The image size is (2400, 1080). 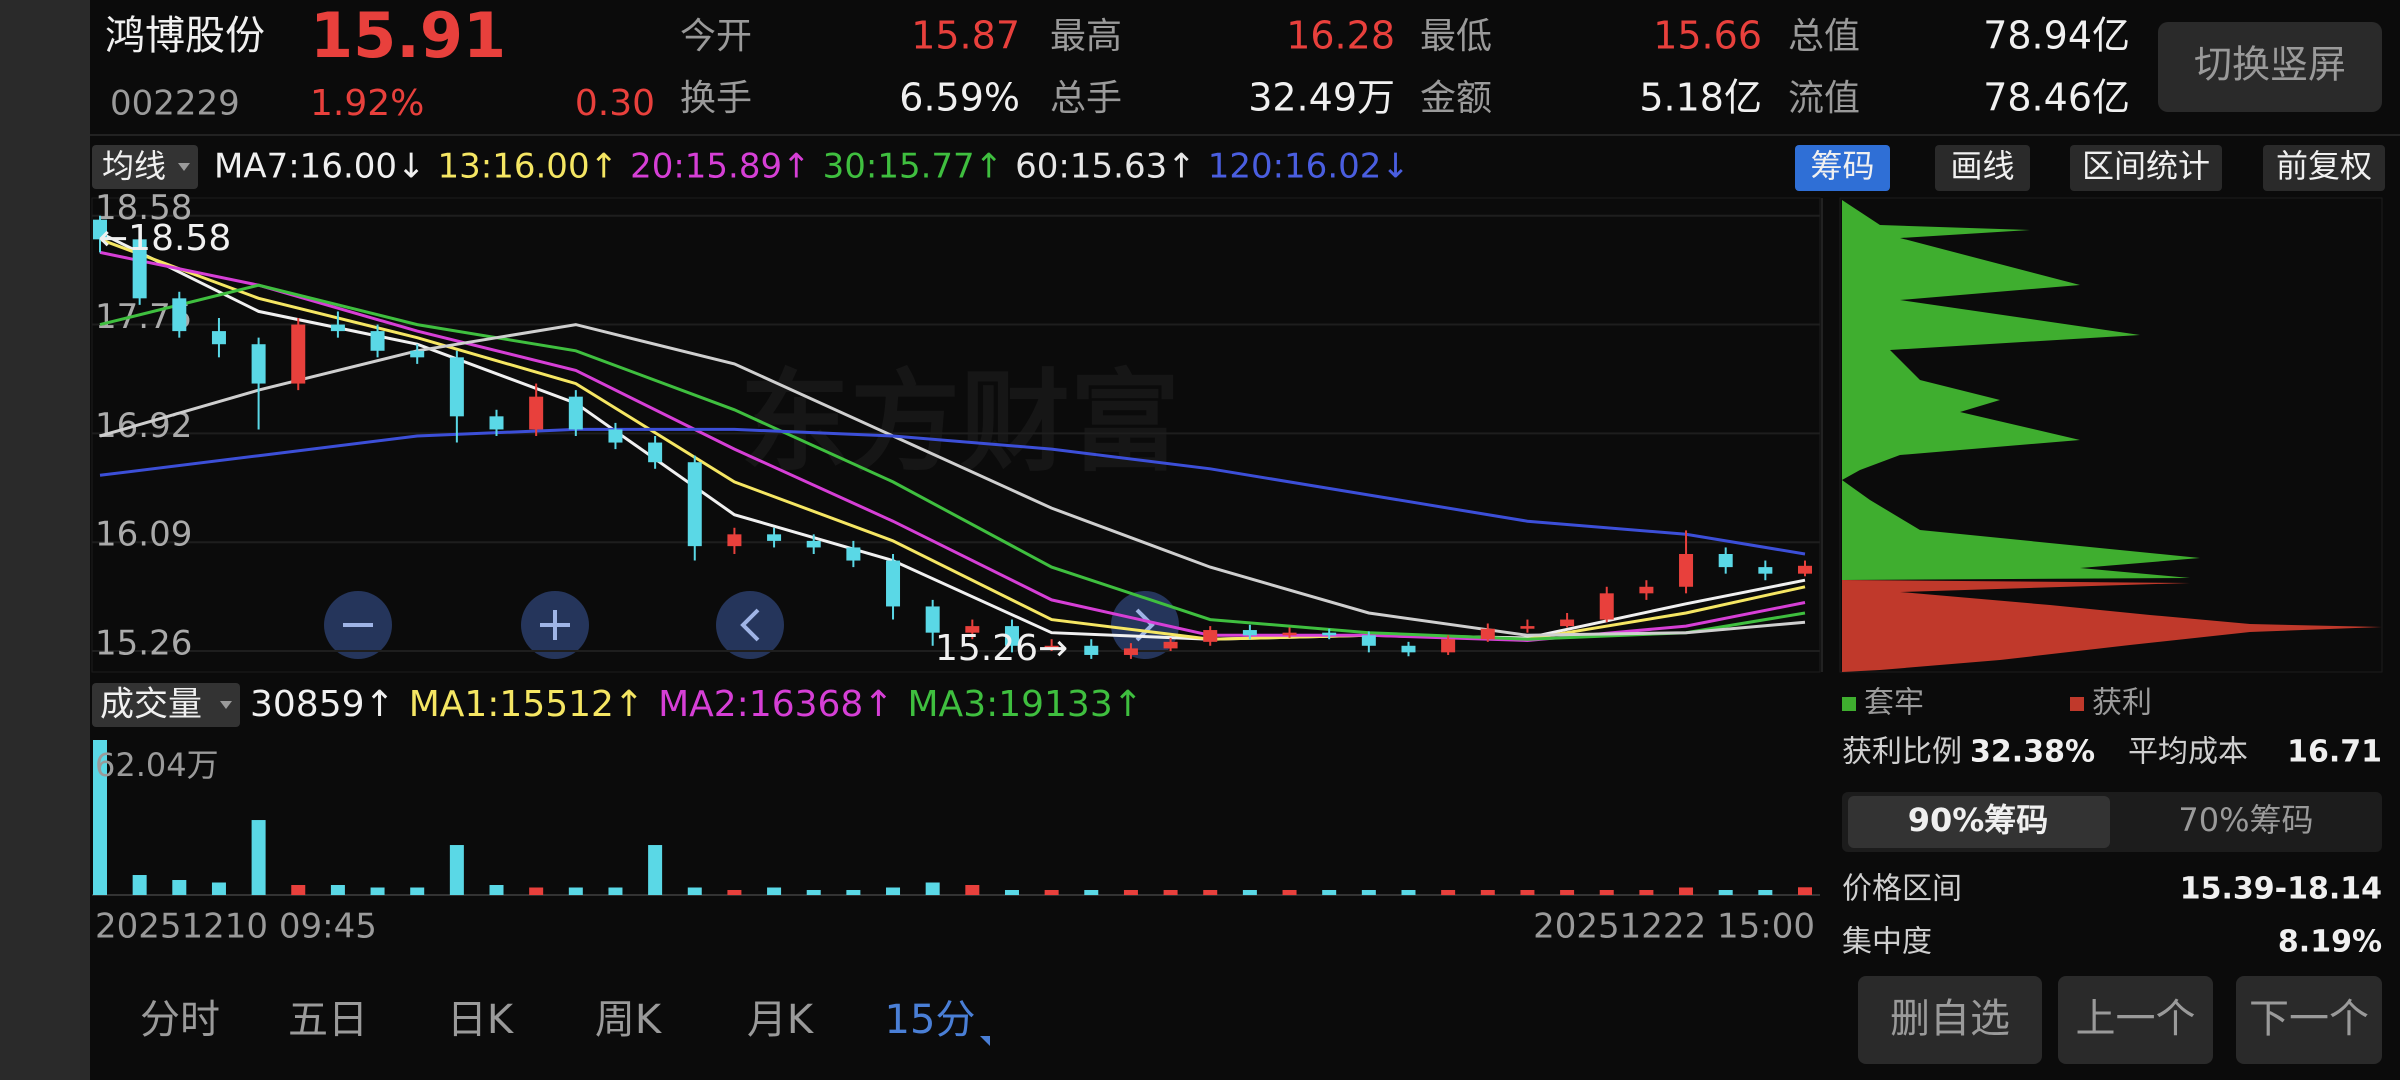 I want to click on stat-value: 15.66, so click(x=1707, y=36).